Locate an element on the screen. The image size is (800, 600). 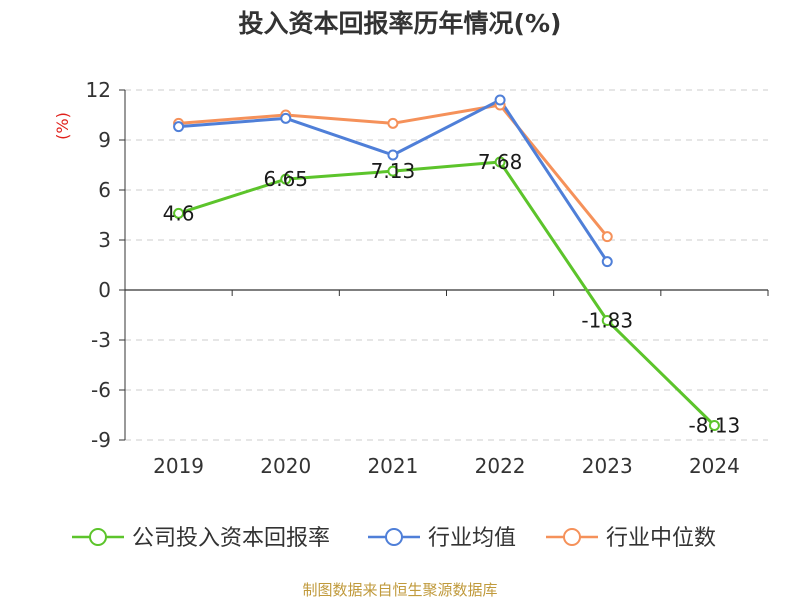
data-label: -8.13 is located at coordinates (715, 426).